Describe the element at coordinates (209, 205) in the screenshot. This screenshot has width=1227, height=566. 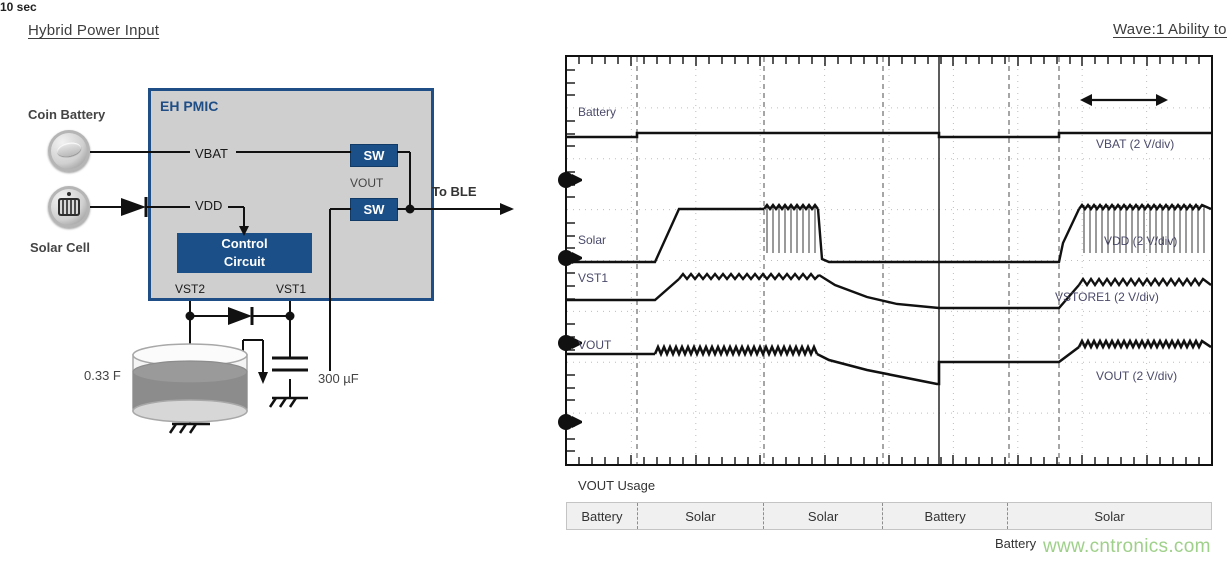
I see `pin-label-vdd: VDD` at that location.